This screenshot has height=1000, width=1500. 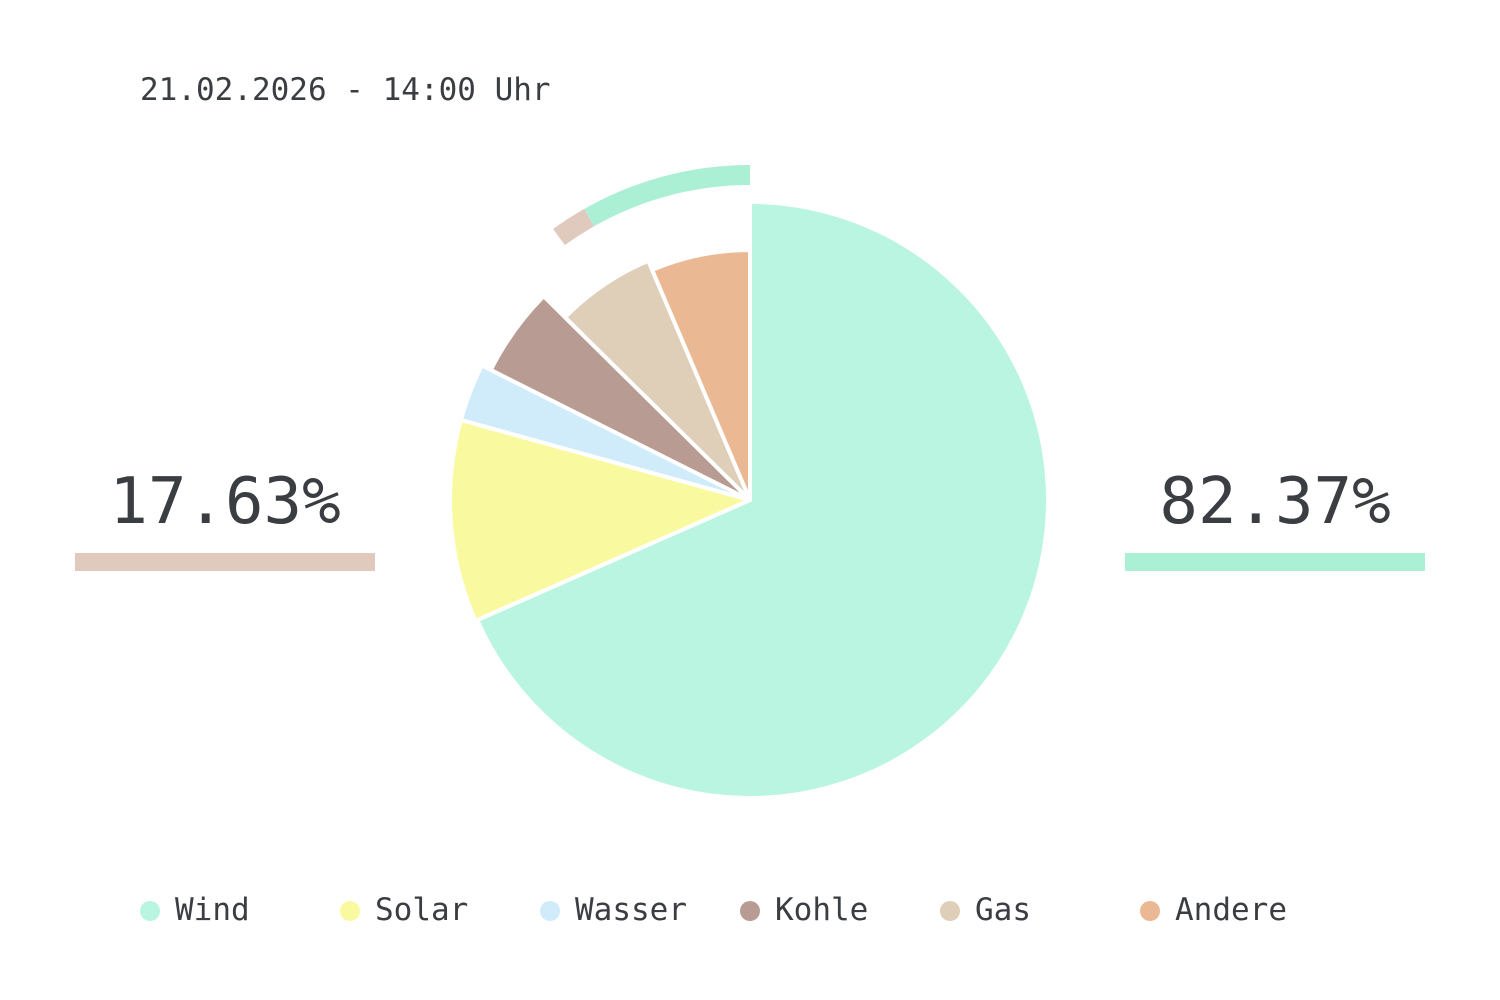 What do you see at coordinates (1231, 910) in the screenshot?
I see `legend-label: Andere` at bounding box center [1231, 910].